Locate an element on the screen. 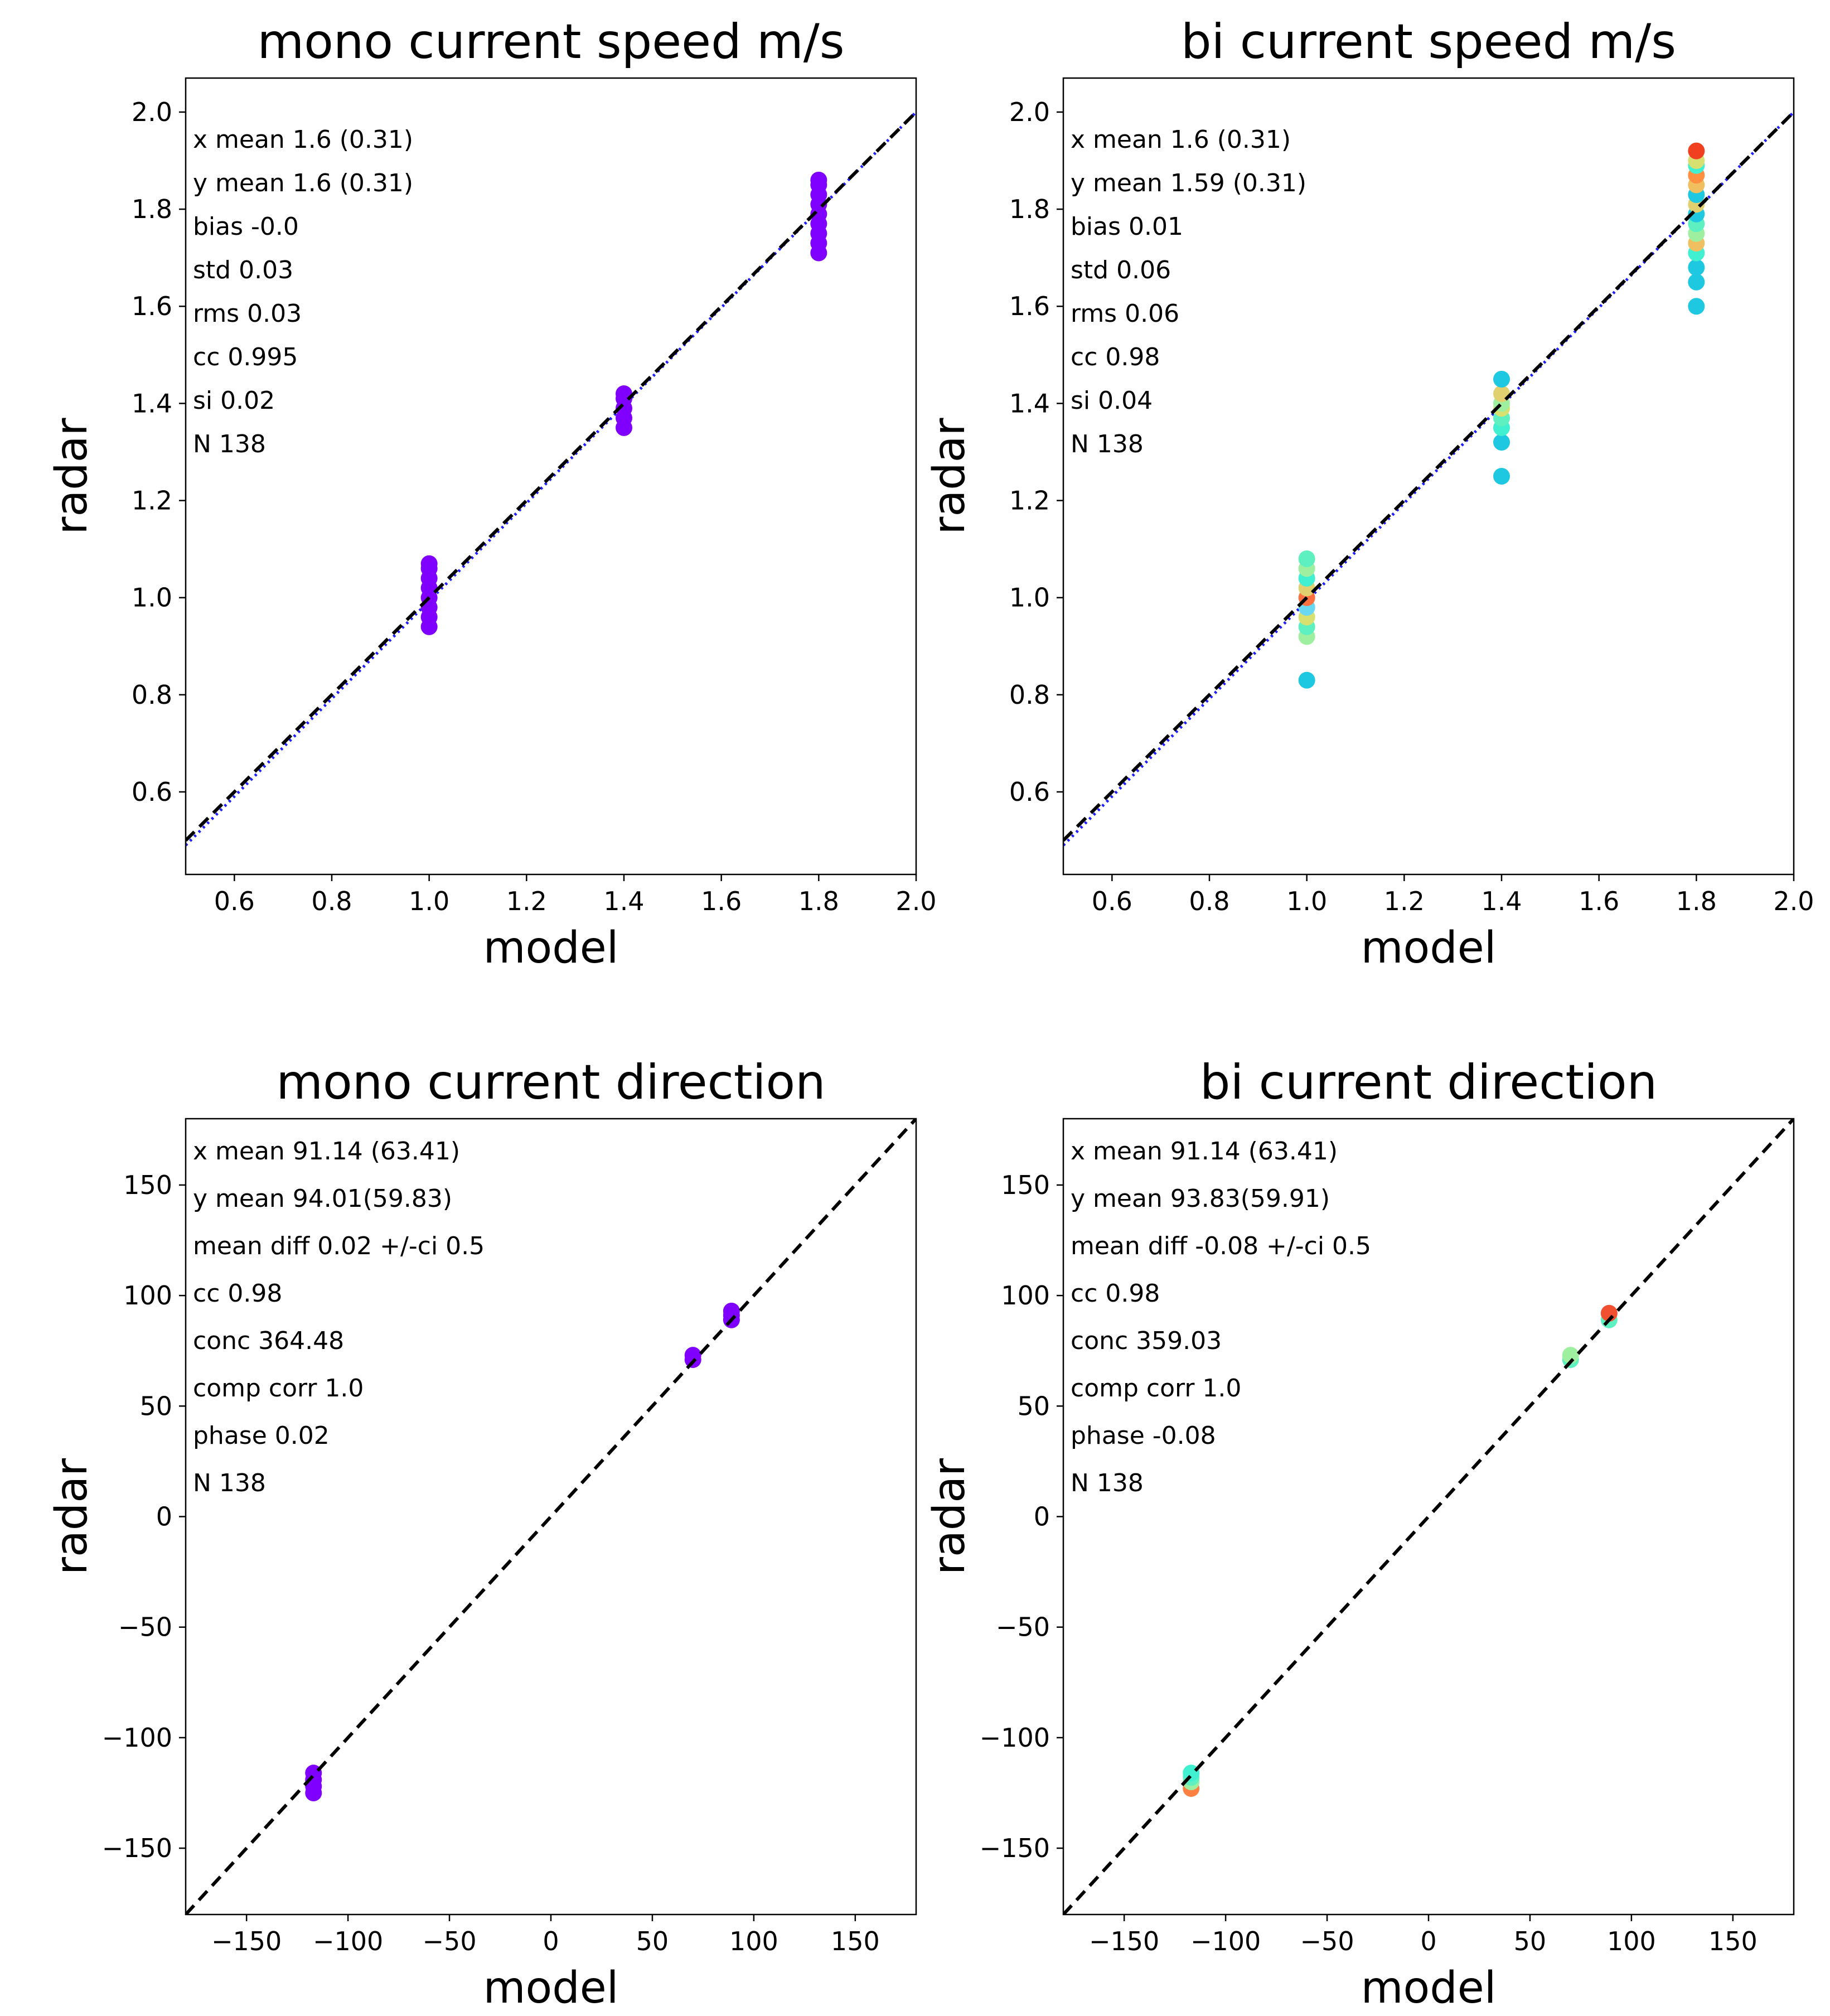 The width and height of the screenshot is (1830, 2016). stat-line: y mean 94.01(59.83) is located at coordinates (322, 1199).